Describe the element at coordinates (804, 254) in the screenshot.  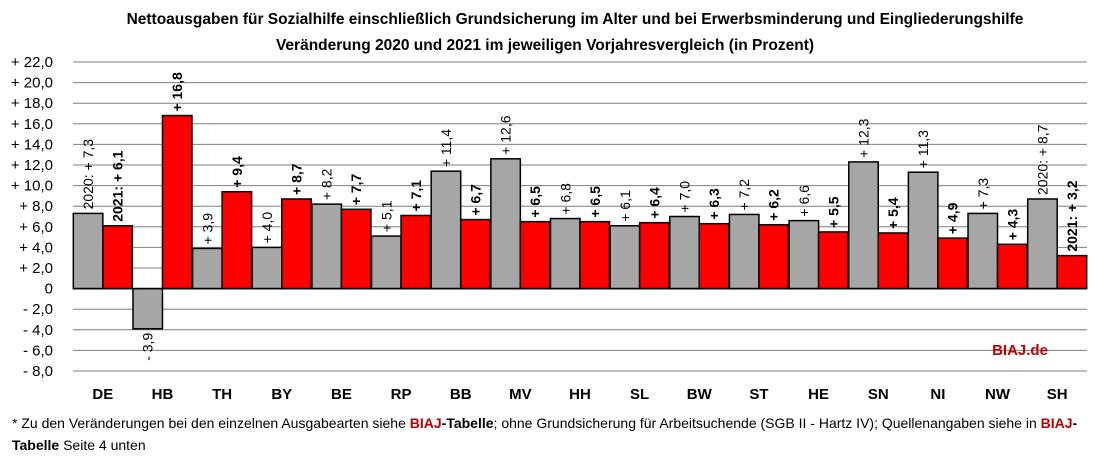
I see `bar-2020-HE` at that location.